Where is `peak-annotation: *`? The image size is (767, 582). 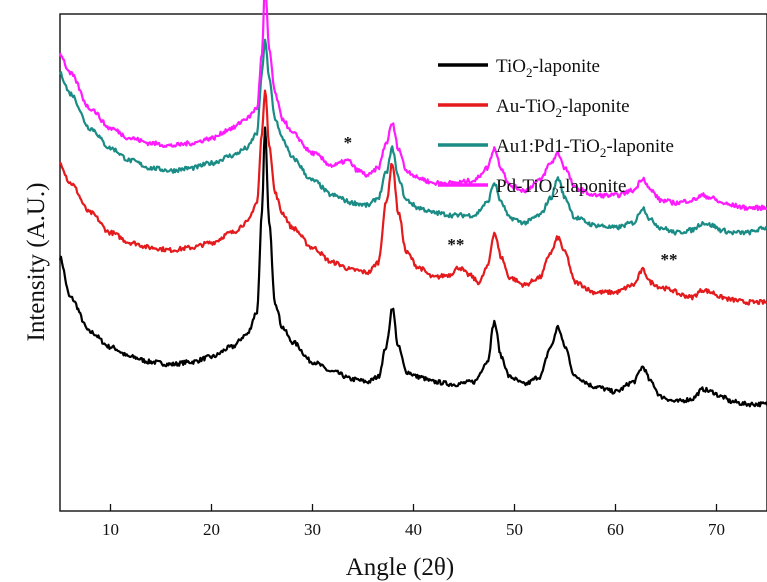
peak-annotation: * is located at coordinates (348, 142).